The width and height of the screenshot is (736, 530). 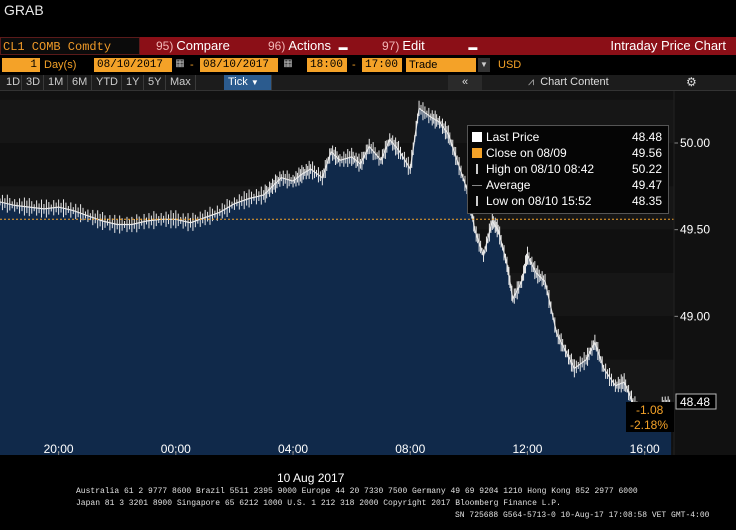 I want to click on chart-content-button: ⩘ Chart Content, so click(x=568, y=82).